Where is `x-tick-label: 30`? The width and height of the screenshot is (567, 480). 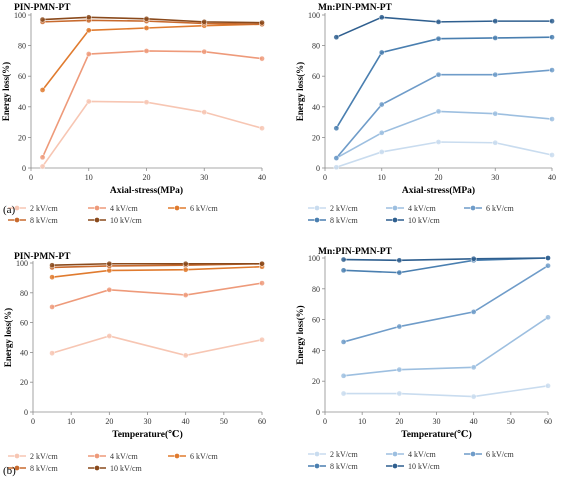
x-tick-label: 30 is located at coordinates (495, 177).